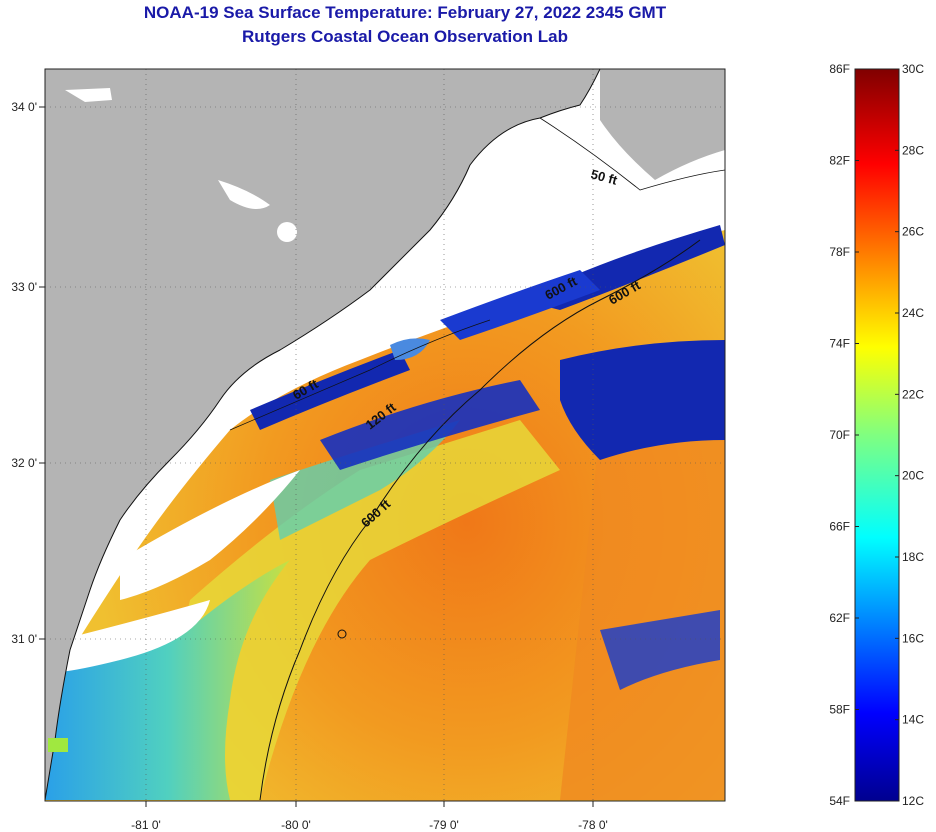  I want to click on colorbar-fahrenheit-label: 86F, so click(839, 69).